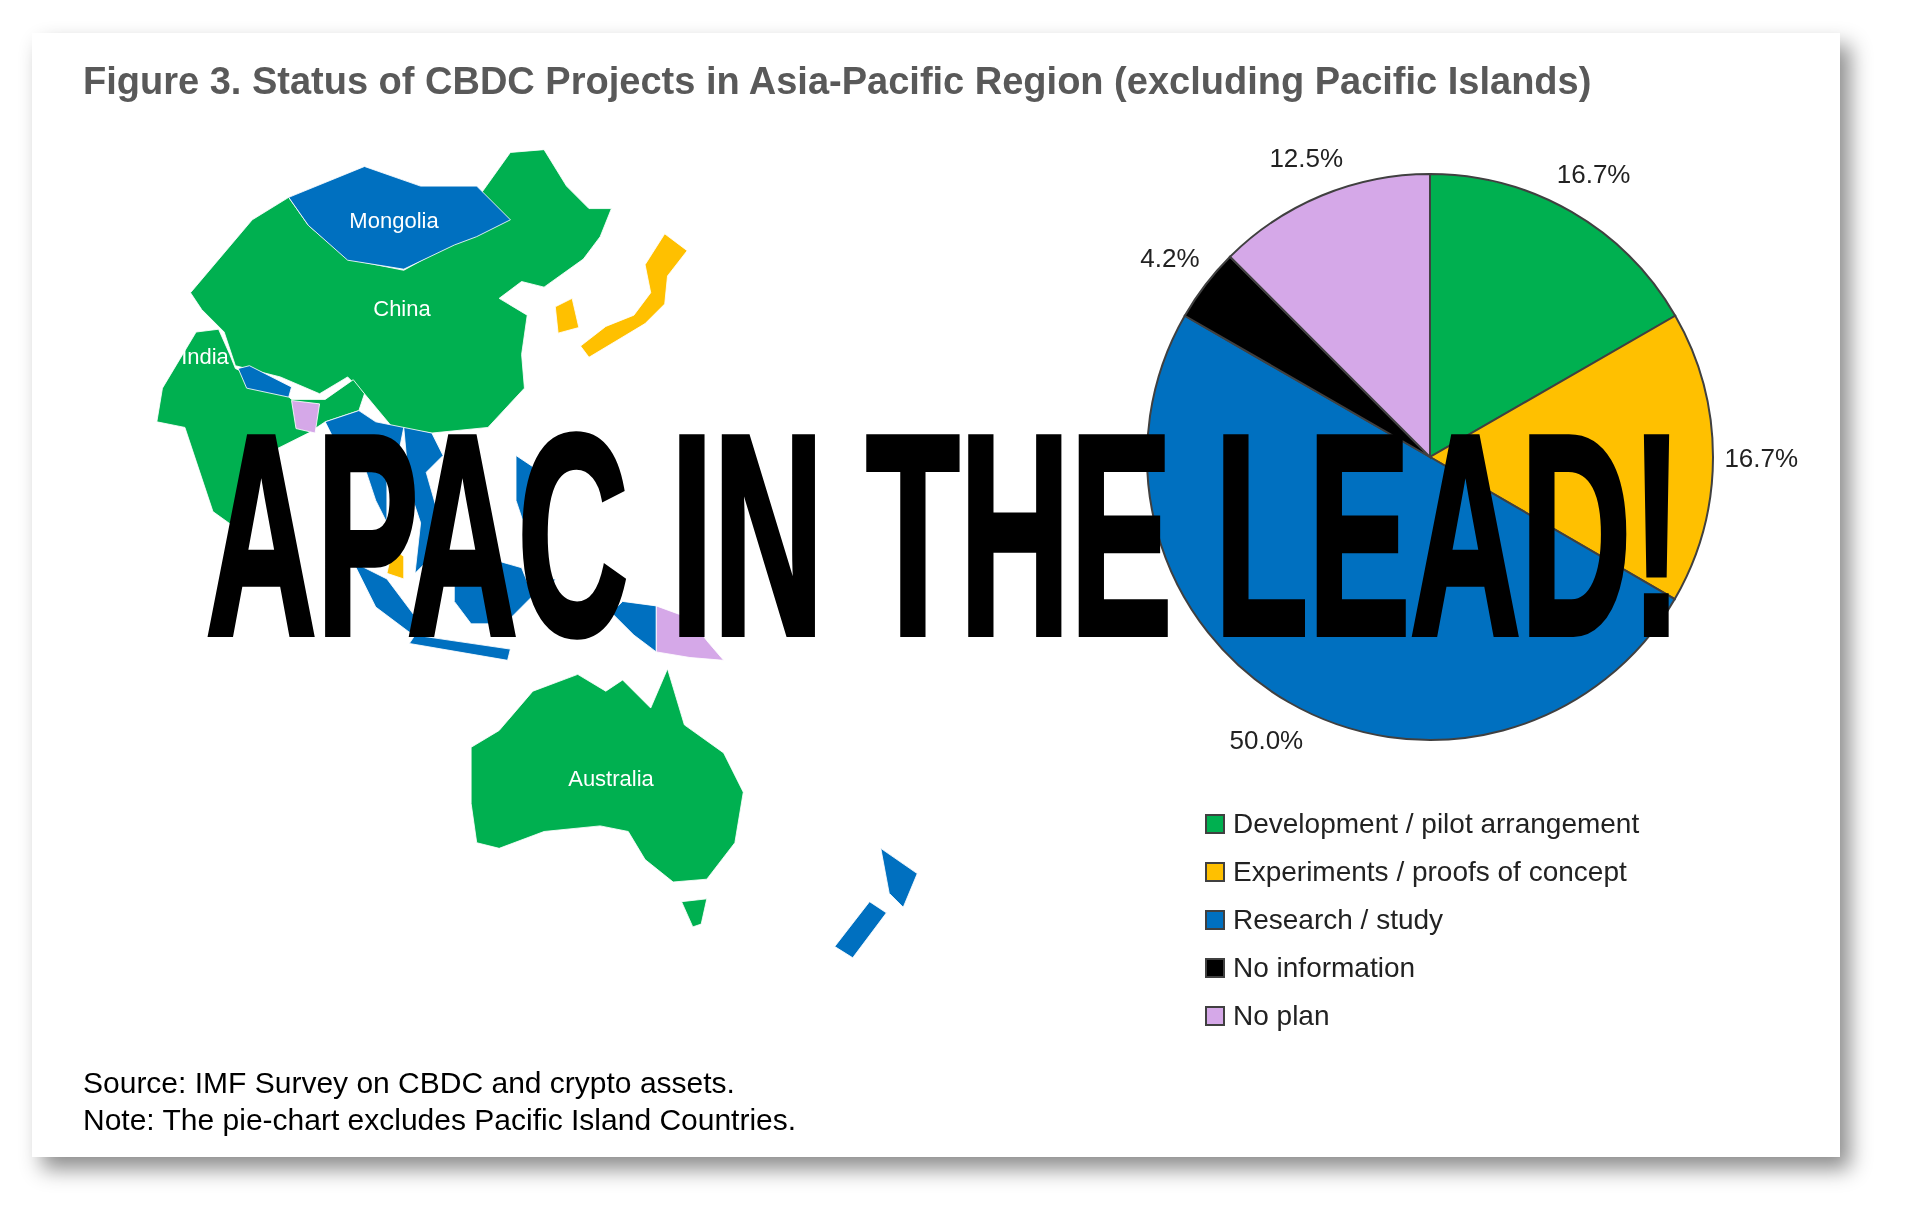  Describe the element at coordinates (1266, 740) in the screenshot. I see `data-label: 50.0%` at that location.